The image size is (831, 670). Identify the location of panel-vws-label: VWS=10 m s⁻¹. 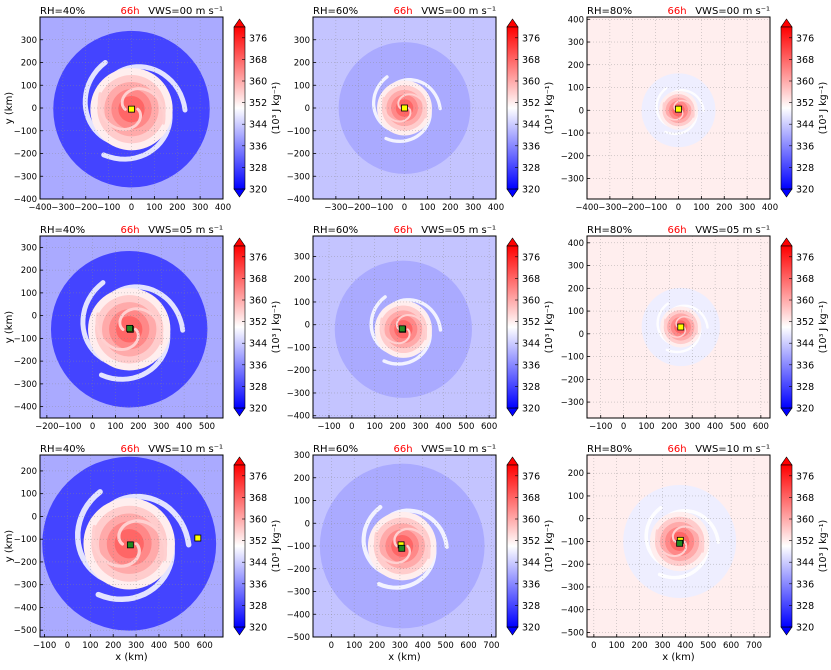
(732, 449).